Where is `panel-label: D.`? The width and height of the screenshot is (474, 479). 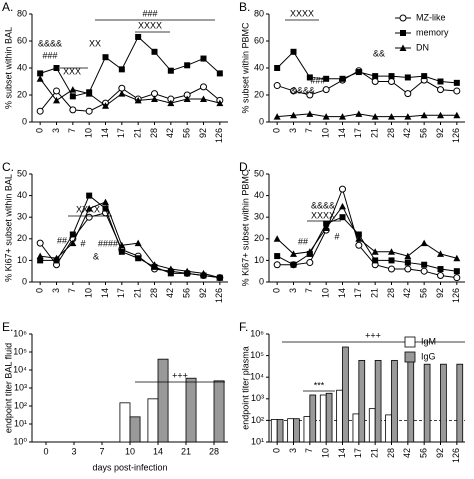 panel-label: D. is located at coordinates (245, 167).